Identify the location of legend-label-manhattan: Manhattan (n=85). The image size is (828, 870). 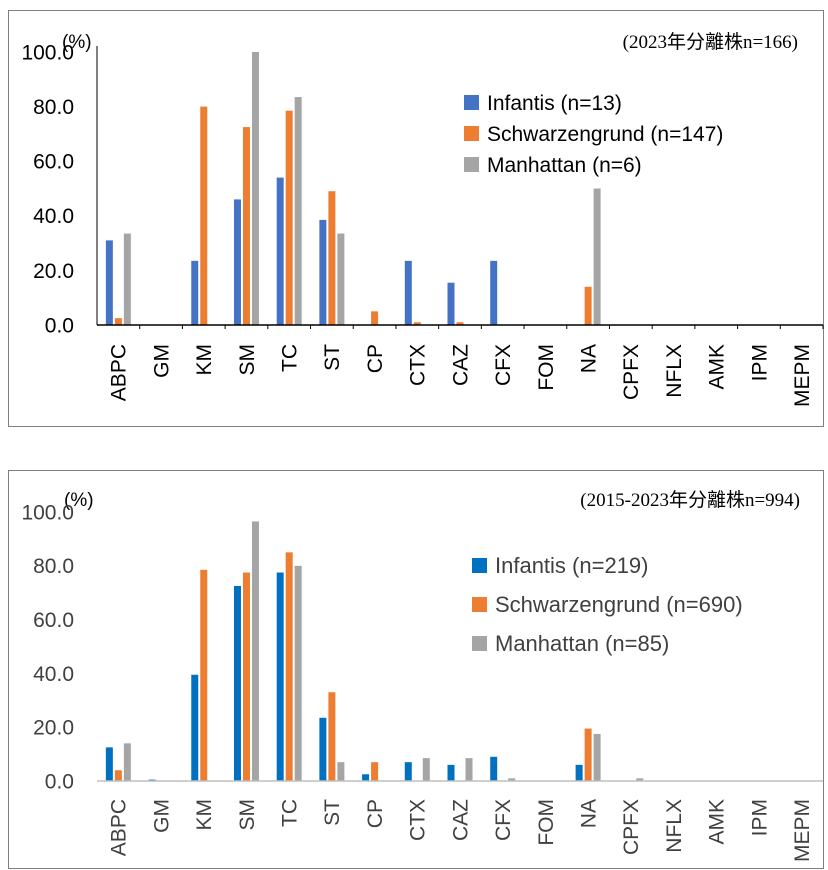
(582, 643).